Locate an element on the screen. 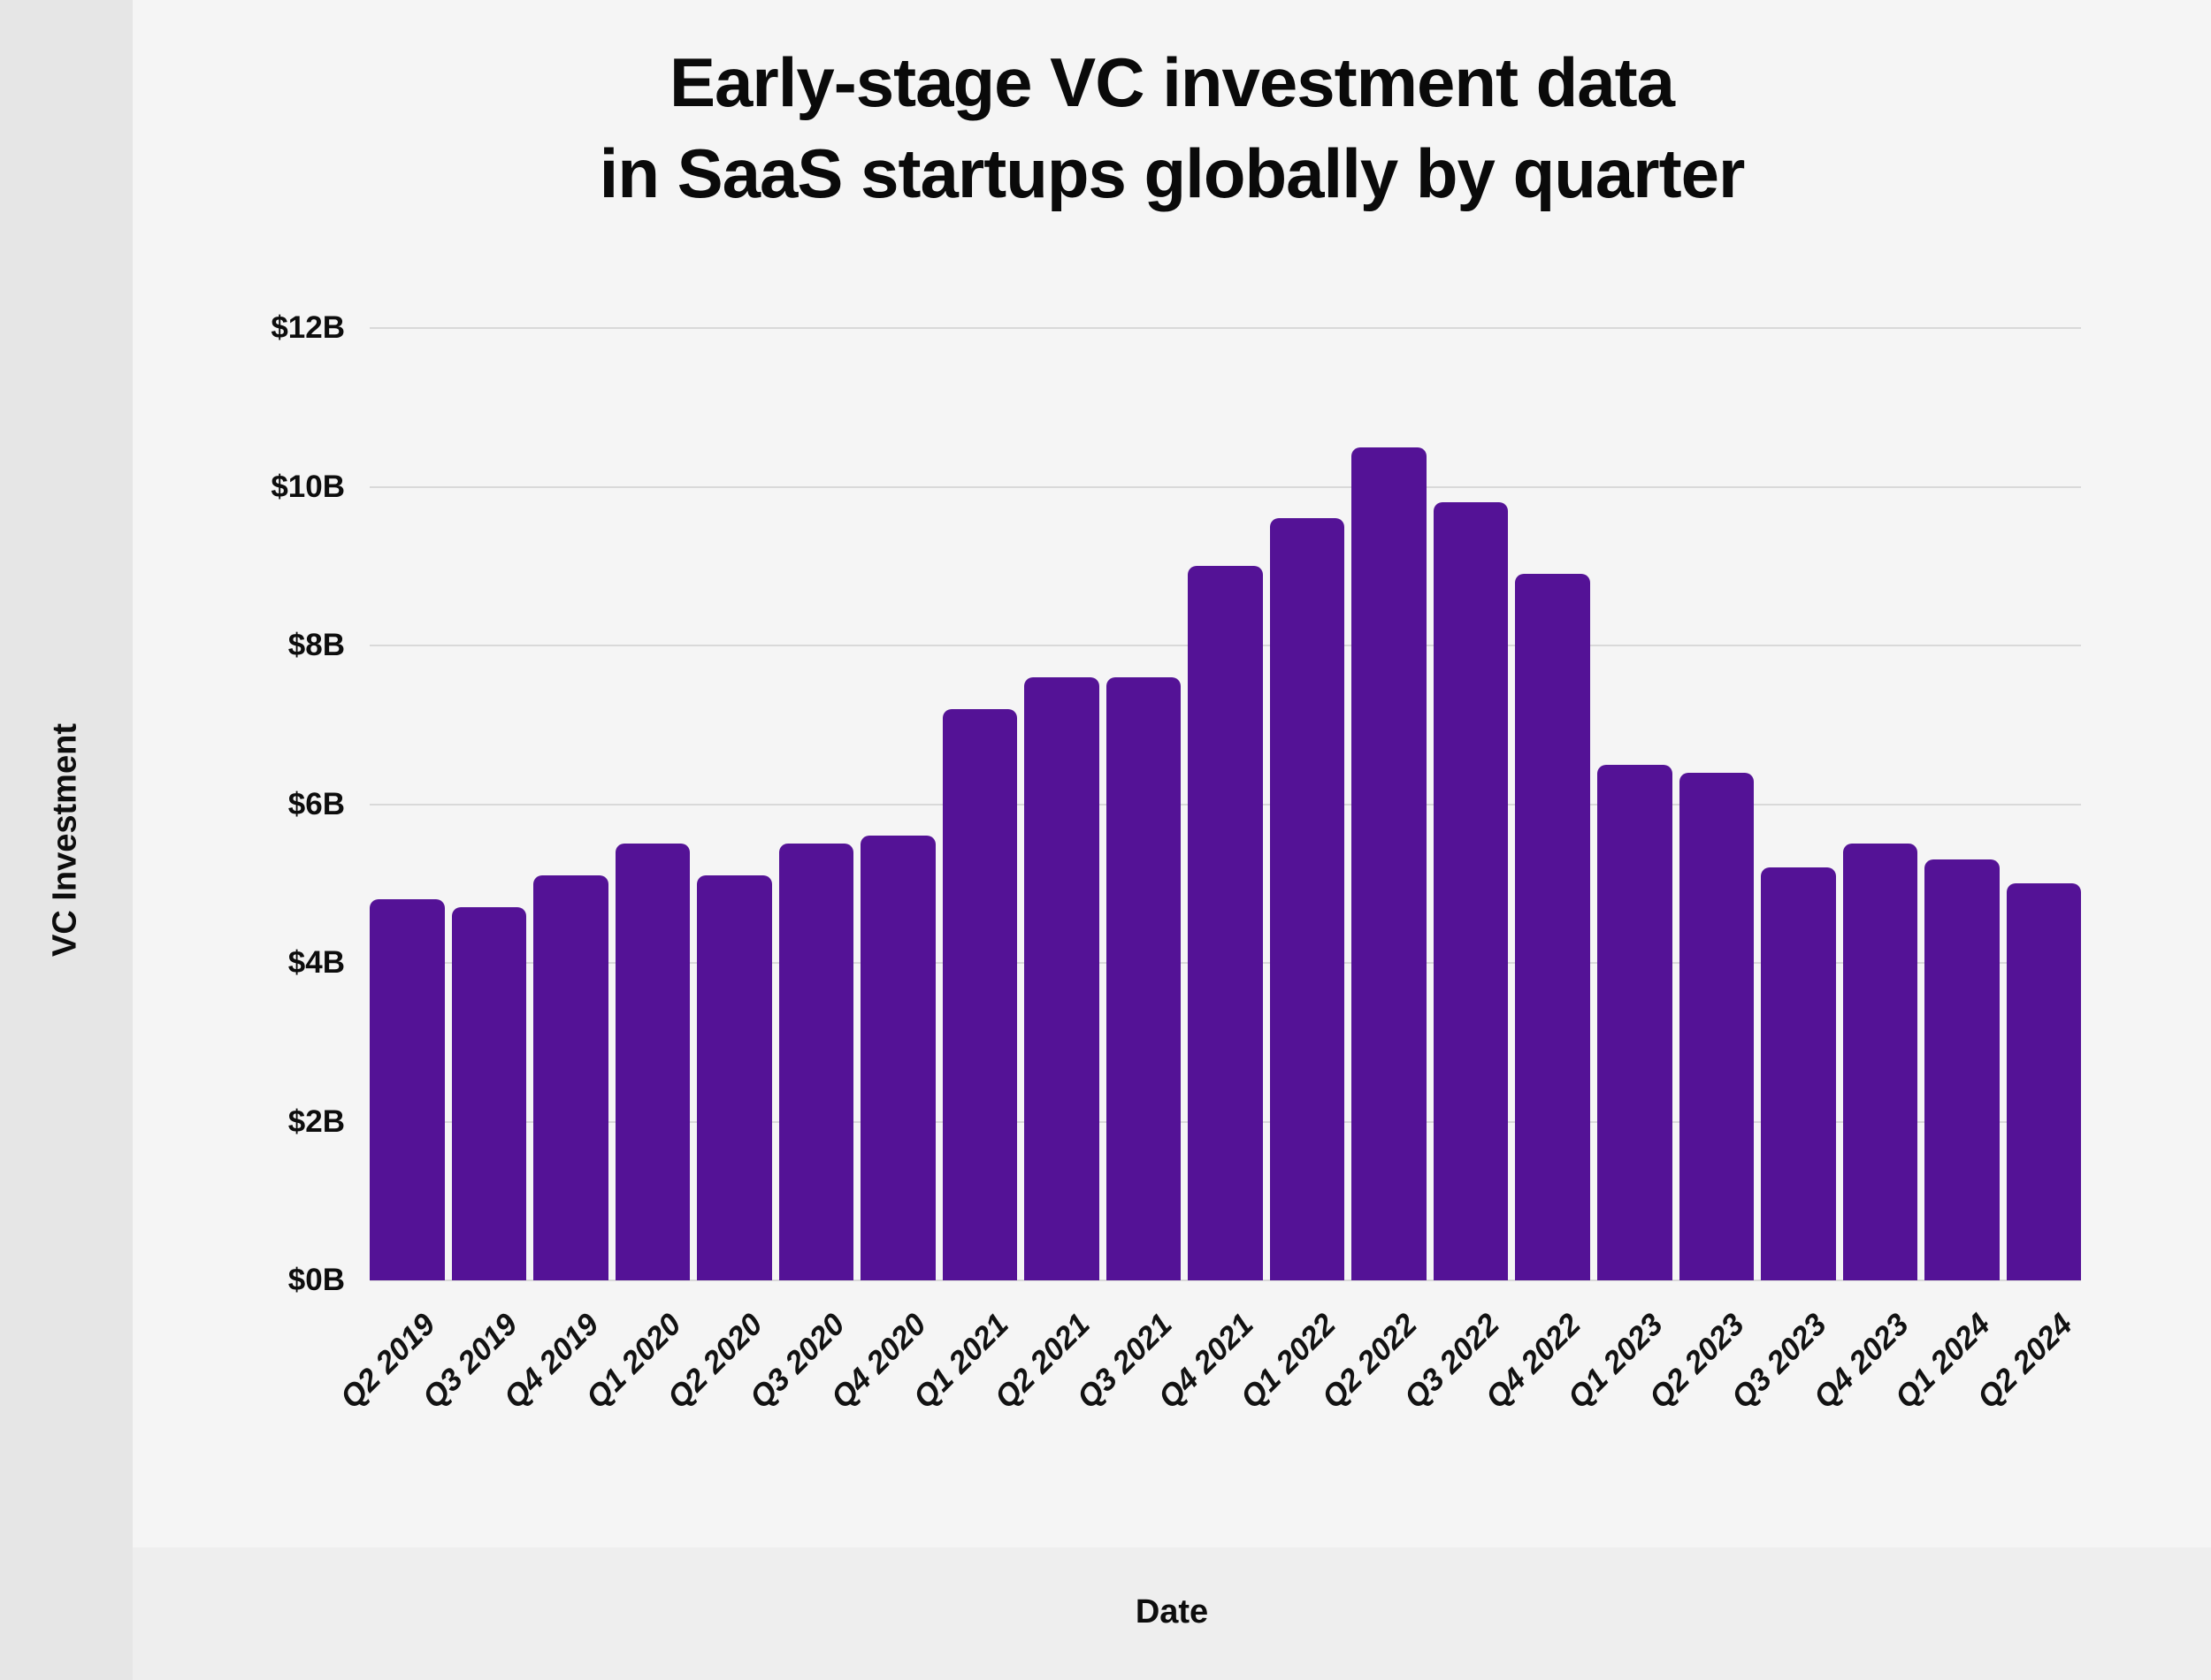  bar-q3-2023: Q3 2023 is located at coordinates (1780, 1141).